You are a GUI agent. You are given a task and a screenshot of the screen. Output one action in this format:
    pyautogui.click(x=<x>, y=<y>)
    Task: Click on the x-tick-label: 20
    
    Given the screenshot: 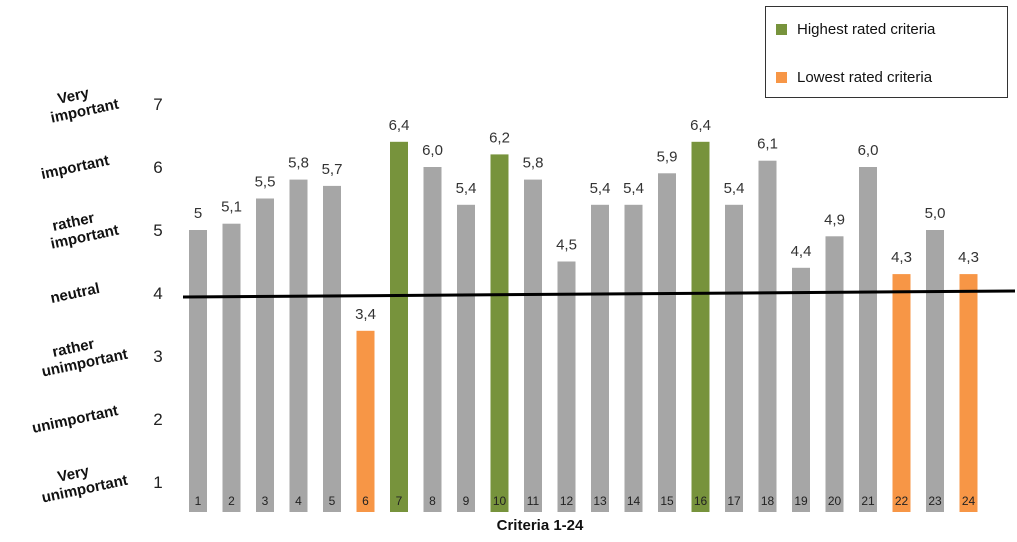 What is the action you would take?
    pyautogui.click(x=835, y=501)
    